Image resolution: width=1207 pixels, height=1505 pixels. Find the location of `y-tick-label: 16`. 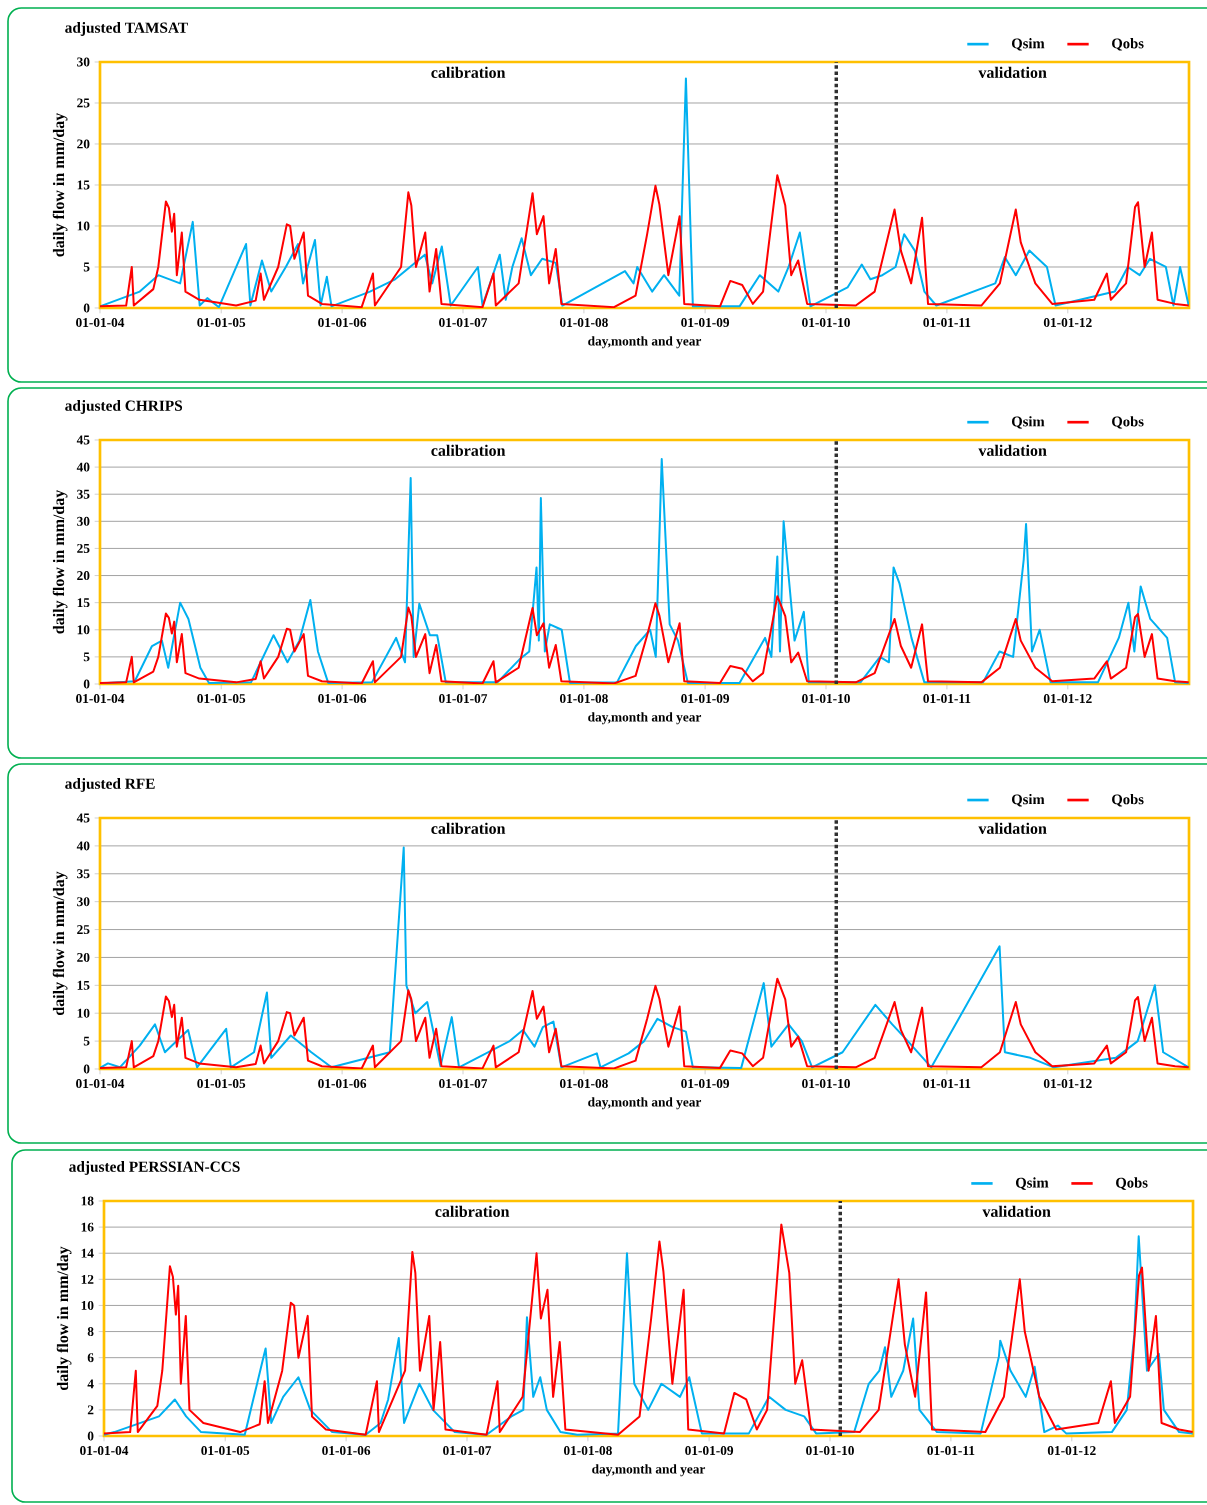

y-tick-label: 16 is located at coordinates (87, 1227).